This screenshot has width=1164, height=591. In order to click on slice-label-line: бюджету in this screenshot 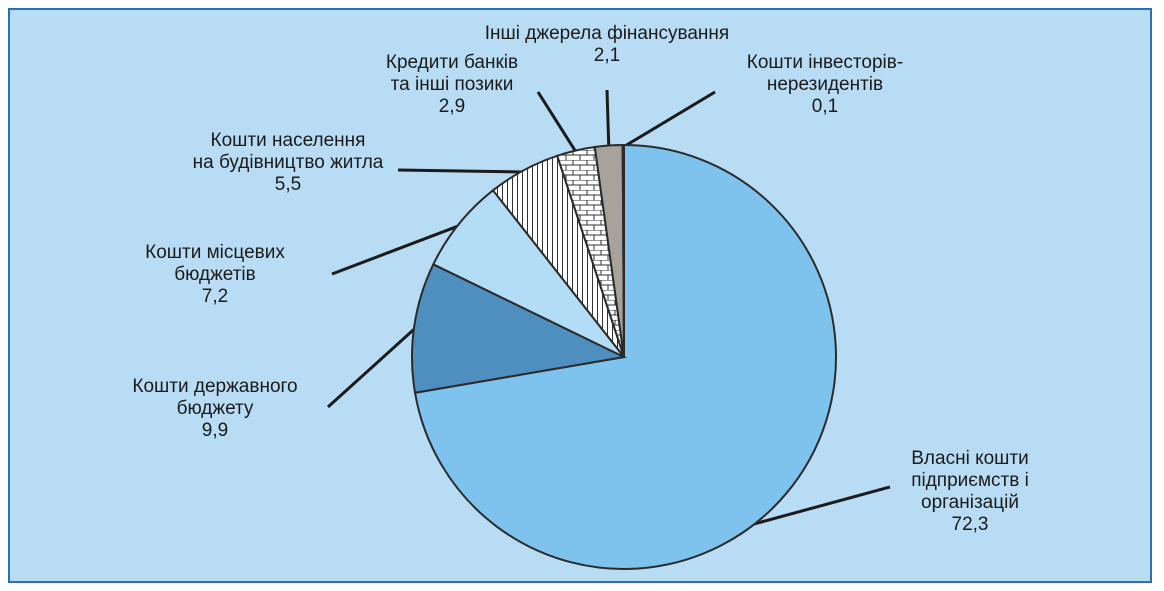, I will do `click(215, 408)`.